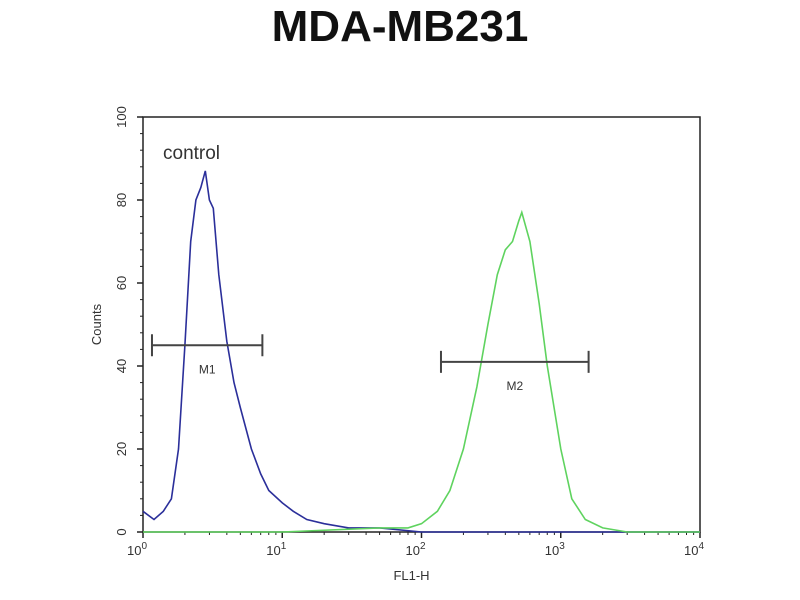 This screenshot has height=600, width=800. What do you see at coordinates (555, 549) in the screenshot?
I see `x-tick-label: 10³` at bounding box center [555, 549].